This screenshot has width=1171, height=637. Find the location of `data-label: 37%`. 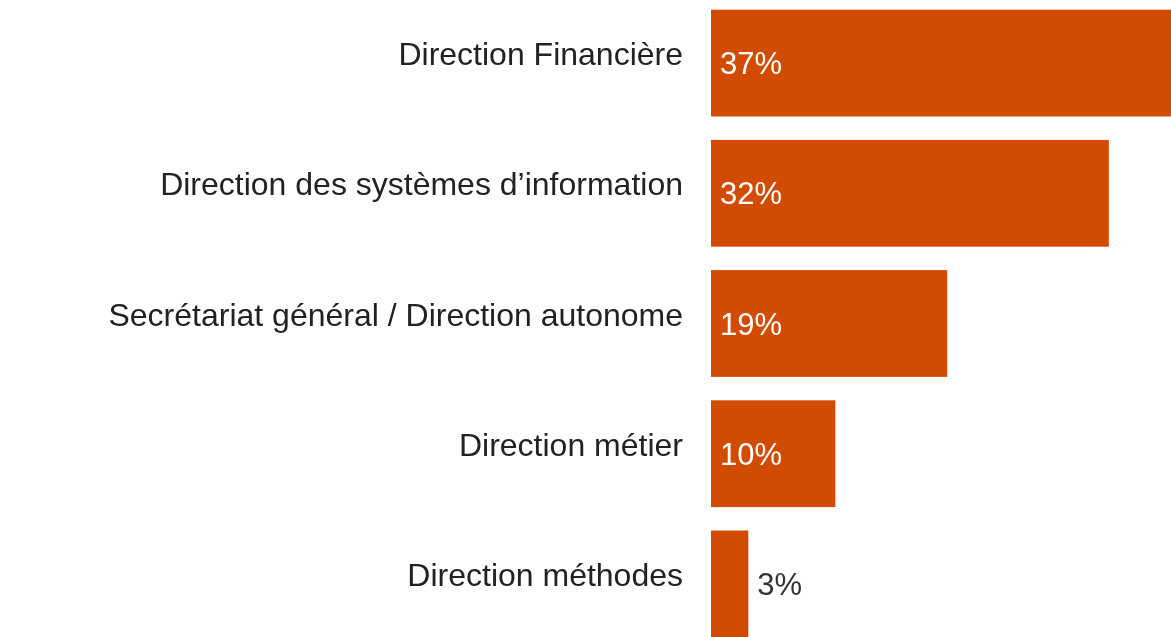

data-label: 37% is located at coordinates (751, 64).